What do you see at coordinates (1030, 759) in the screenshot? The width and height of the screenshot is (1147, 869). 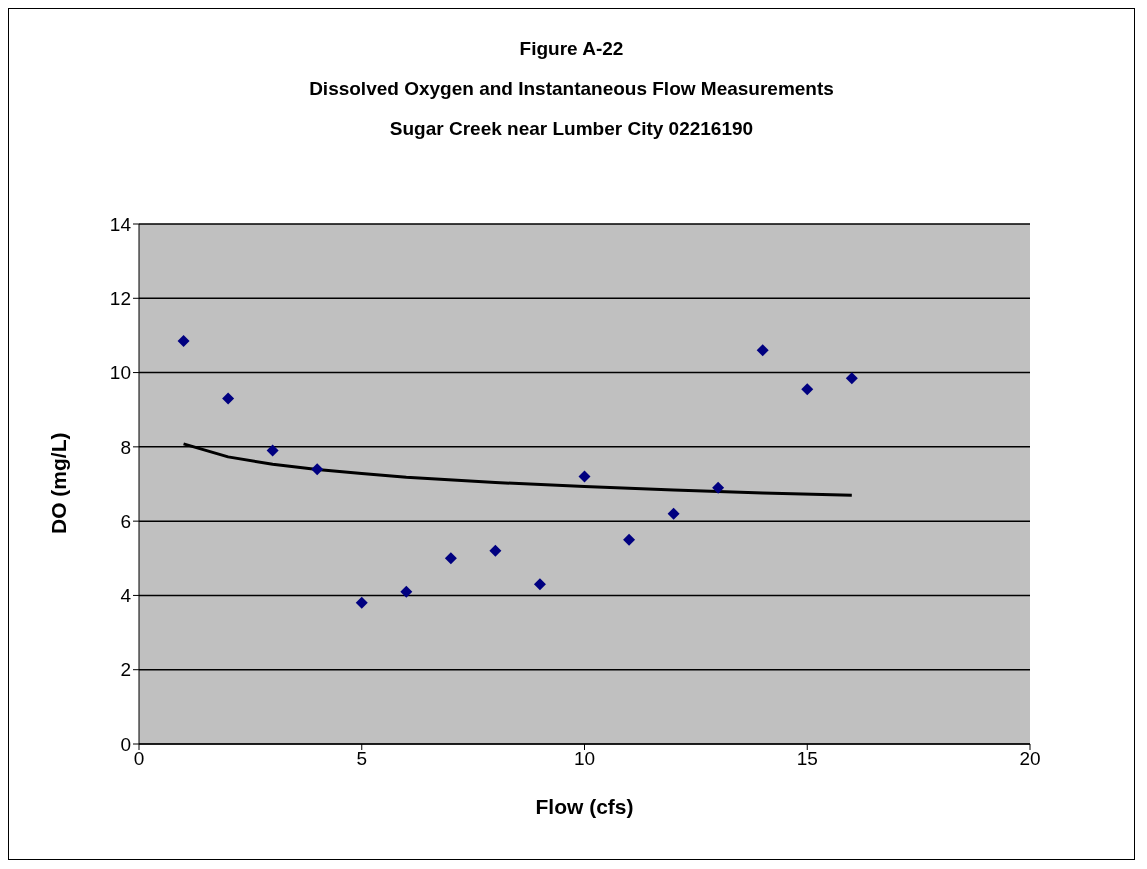 I see `x-tick-label: 20` at bounding box center [1030, 759].